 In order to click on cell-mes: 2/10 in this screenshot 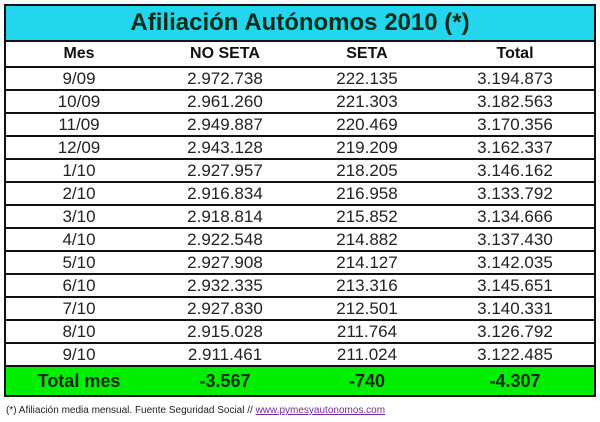, I will do `click(79, 193)`.